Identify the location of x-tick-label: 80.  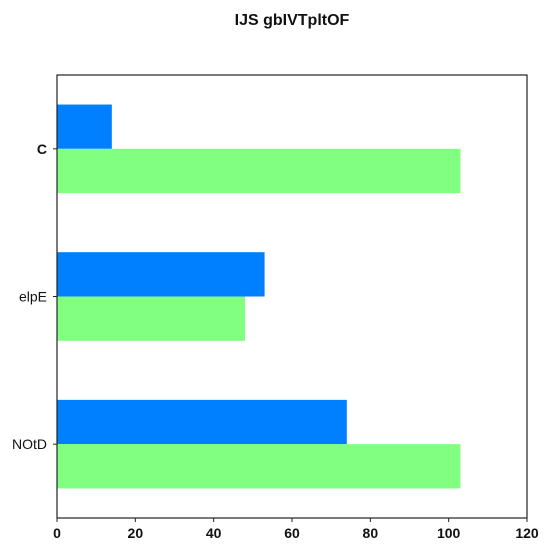
(371, 533).